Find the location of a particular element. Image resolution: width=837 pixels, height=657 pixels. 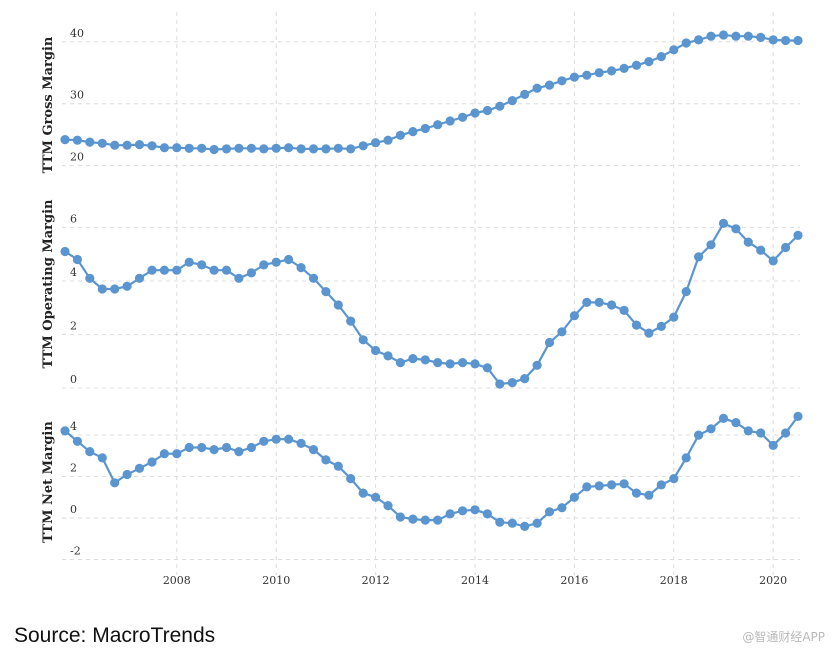

y-tick-label: -2 is located at coordinates (75, 551).